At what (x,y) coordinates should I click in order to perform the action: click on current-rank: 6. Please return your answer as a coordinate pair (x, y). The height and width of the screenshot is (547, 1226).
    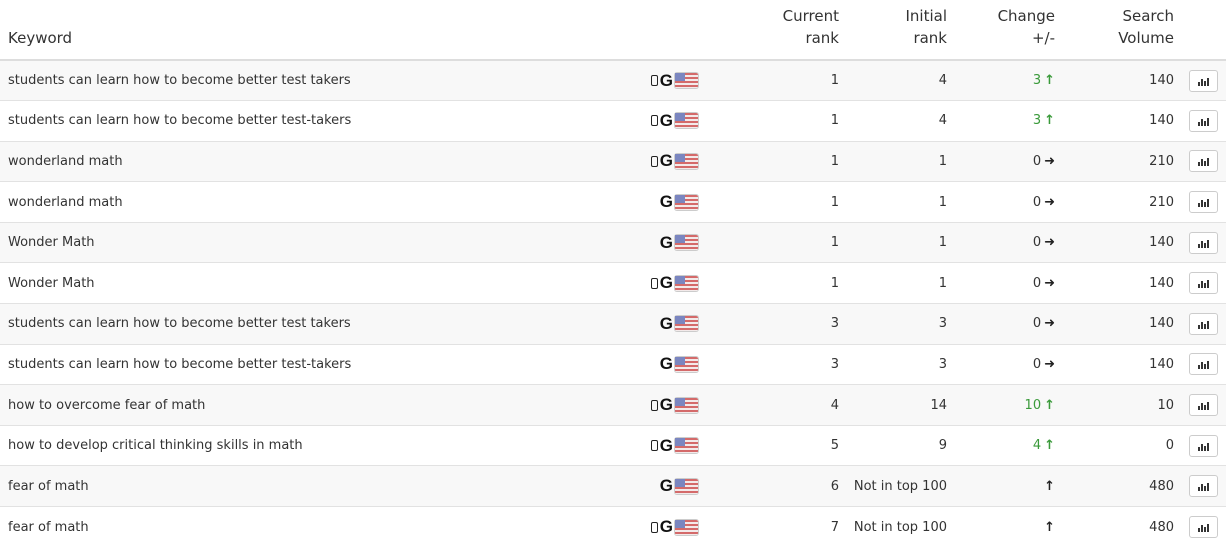
    Looking at the image, I should click on (768, 486).